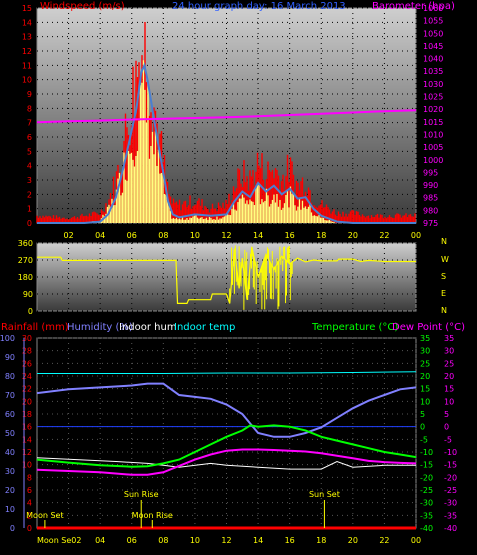 This screenshot has height=555, width=477. Describe the element at coordinates (163, 540) in the screenshot. I see `temp-x-tick-label: 08` at that location.